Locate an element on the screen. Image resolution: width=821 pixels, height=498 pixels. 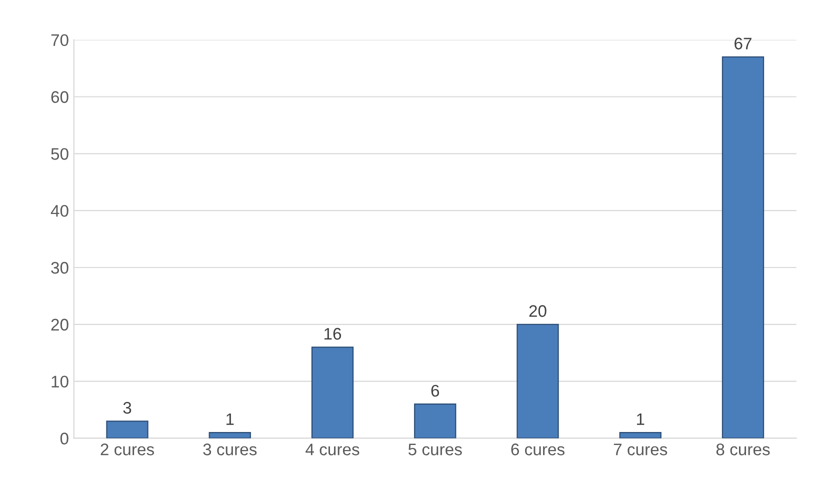
data-label: 16 is located at coordinates (333, 334).